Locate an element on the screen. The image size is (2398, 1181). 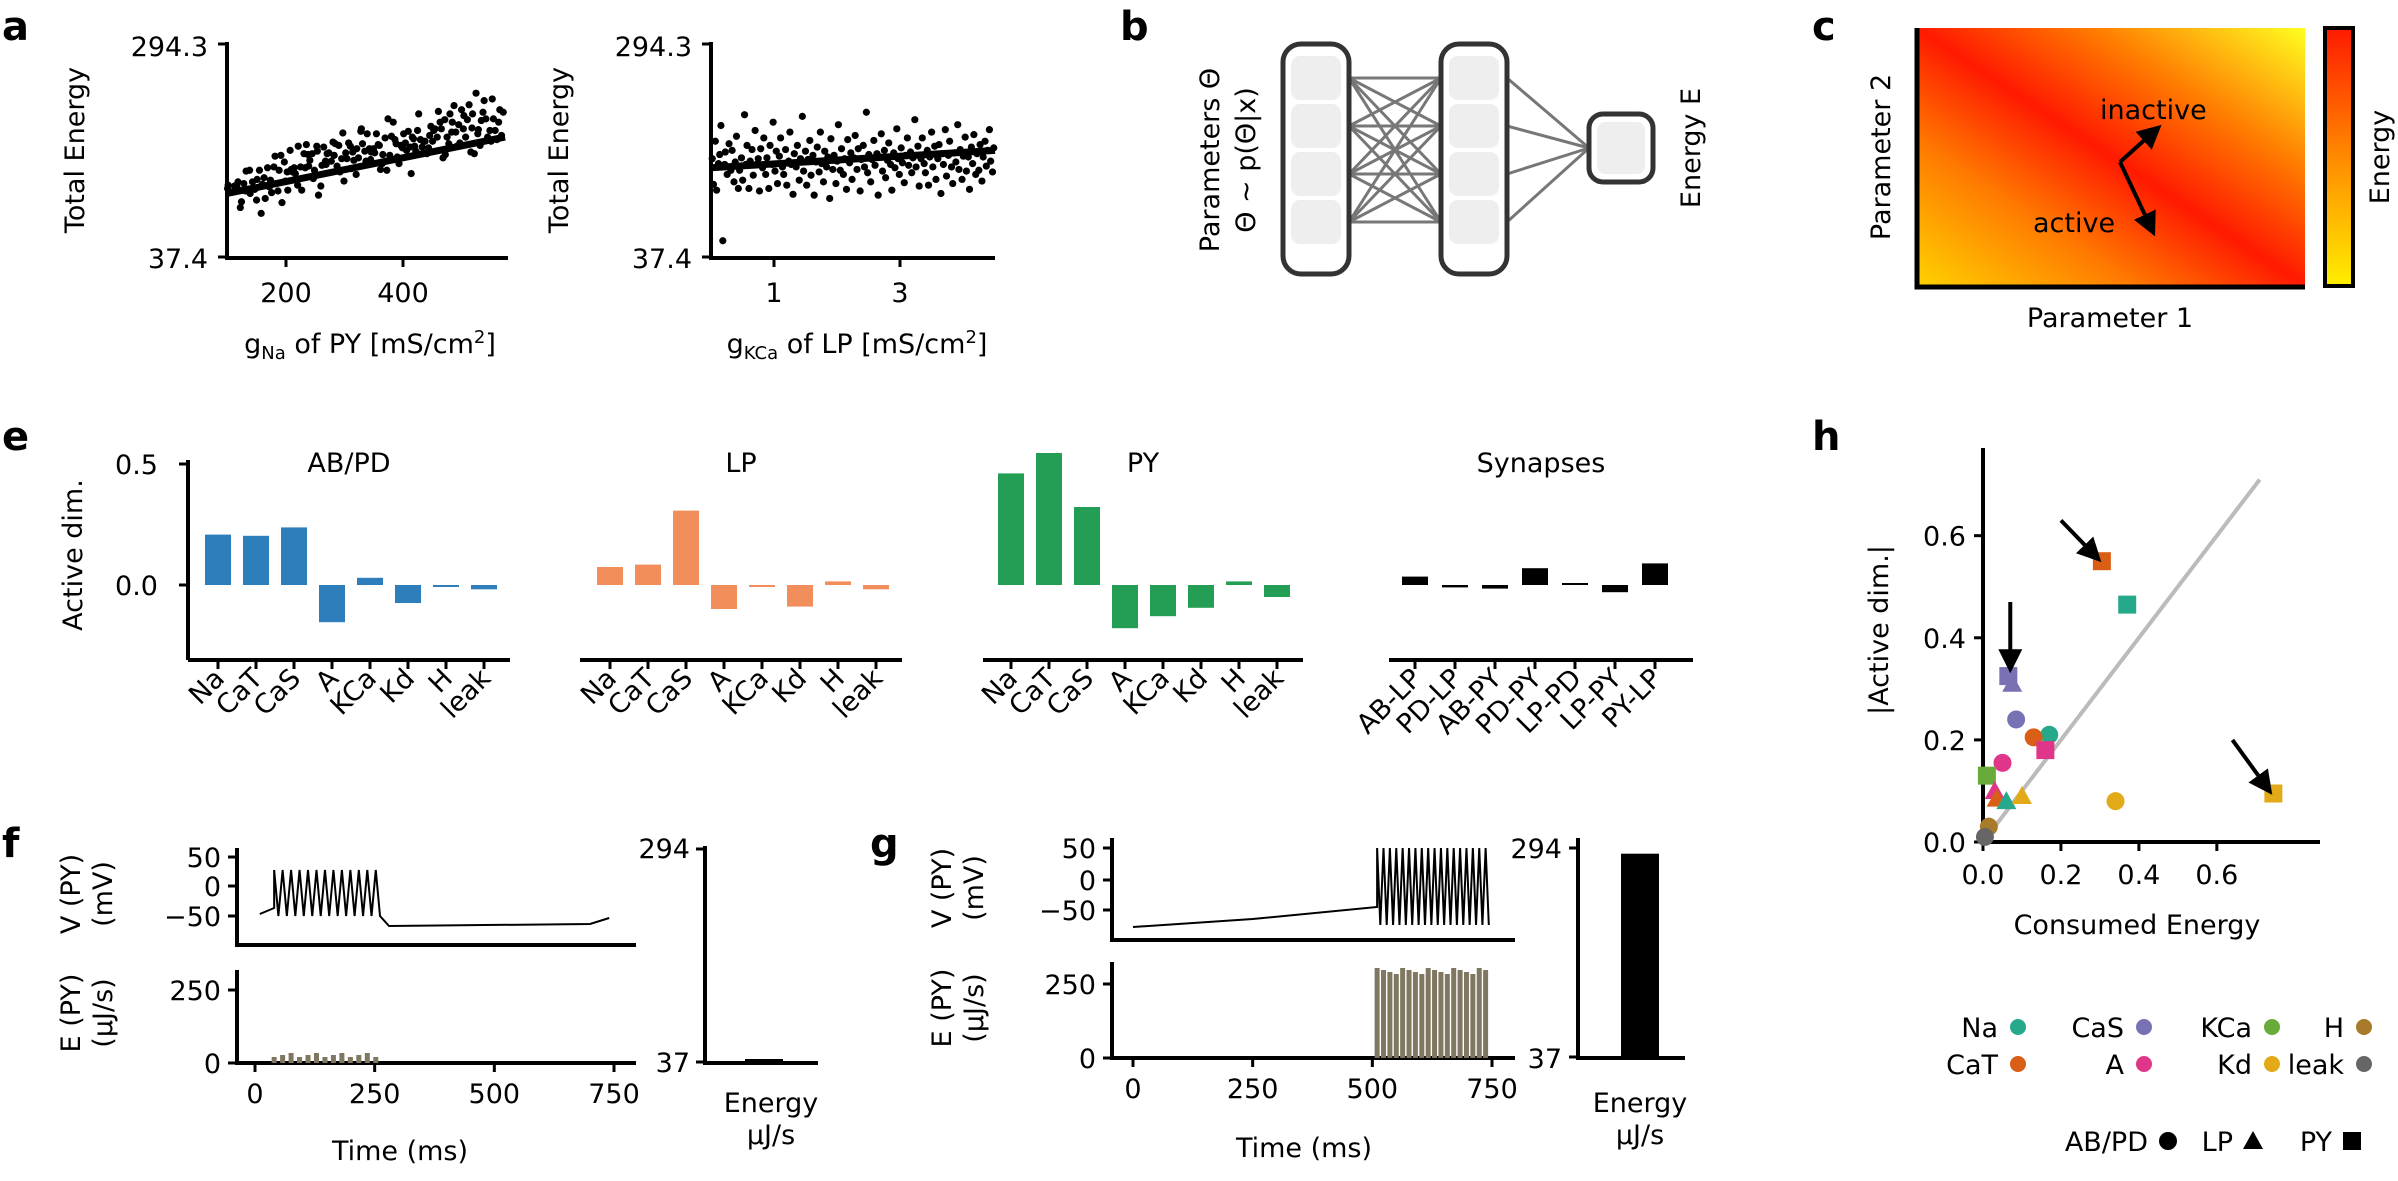
bar-label: Energy is located at coordinates (771, 1103).